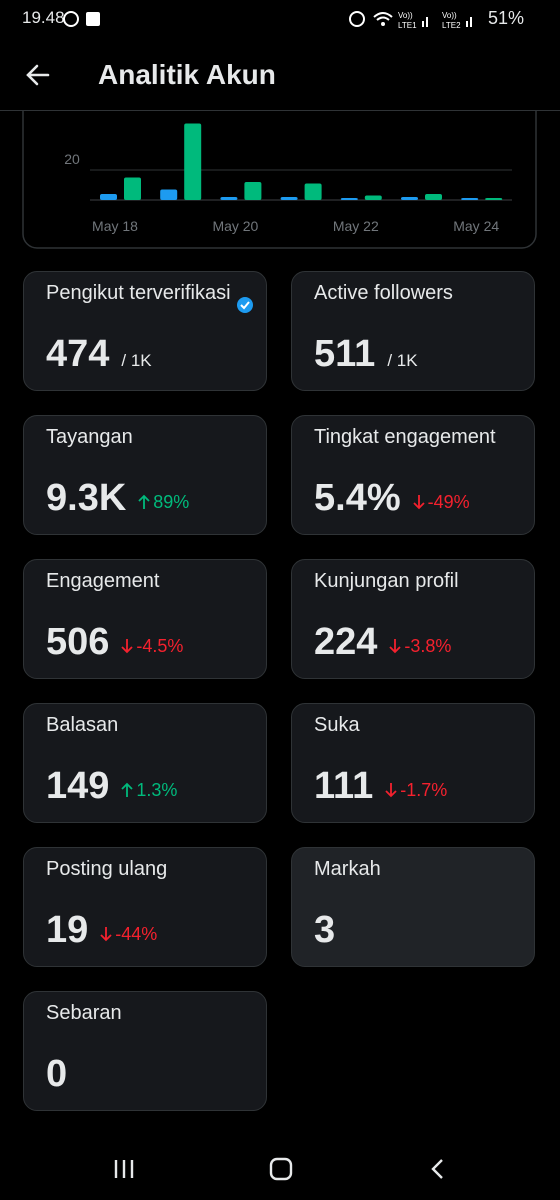  Describe the element at coordinates (413, 763) in the screenshot. I see `metric-card: Suka 111 -1.7%` at that location.